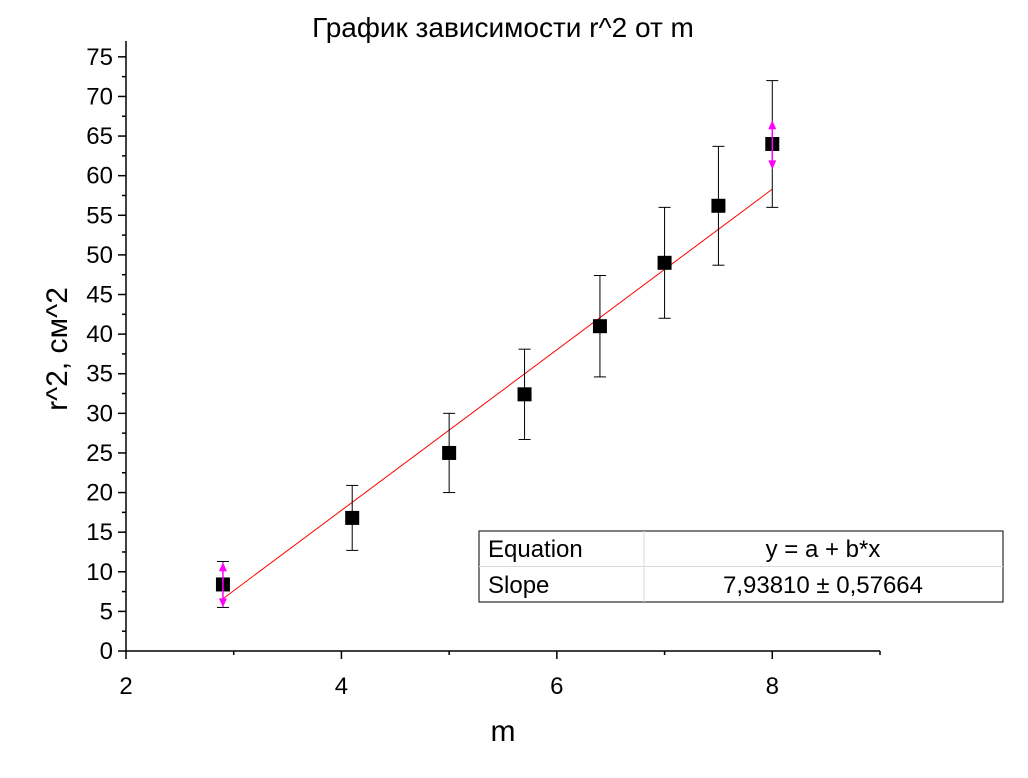 The width and height of the screenshot is (1028, 778). I want to click on y-tick-label: 35, so click(99, 374).